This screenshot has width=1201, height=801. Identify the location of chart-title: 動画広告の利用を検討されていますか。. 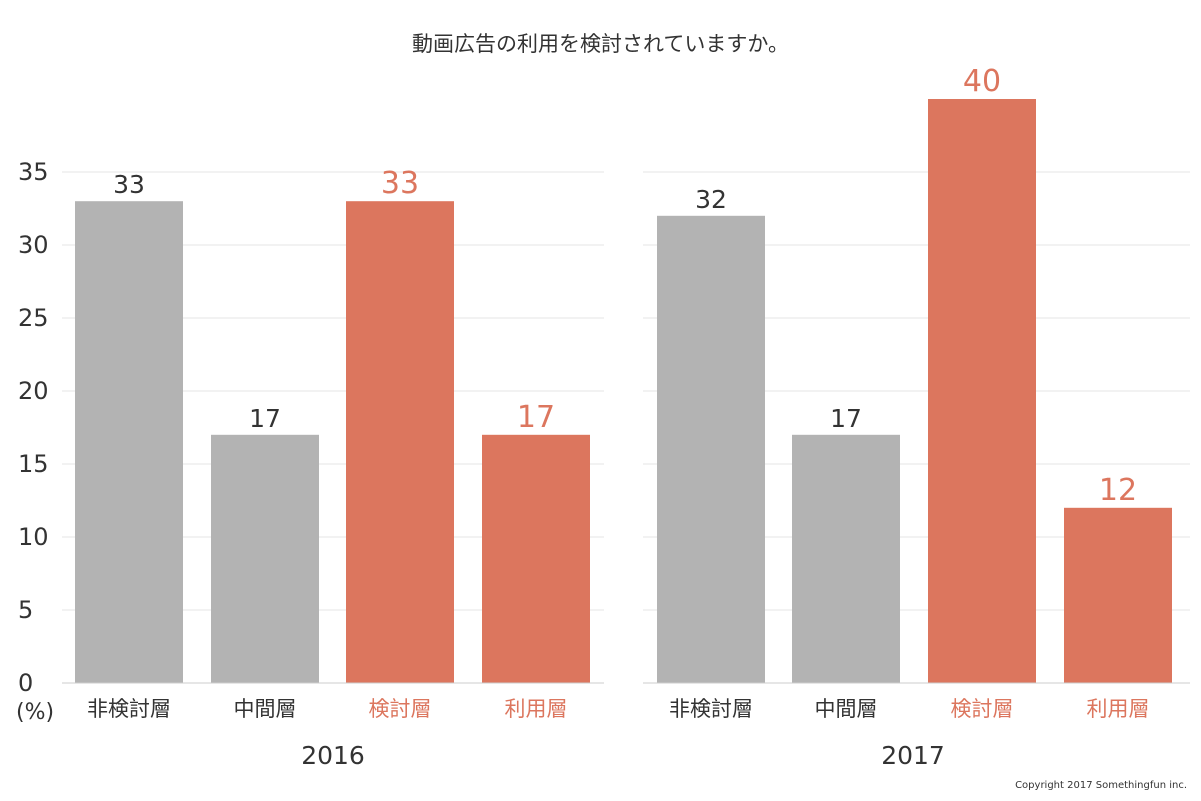
(600, 44).